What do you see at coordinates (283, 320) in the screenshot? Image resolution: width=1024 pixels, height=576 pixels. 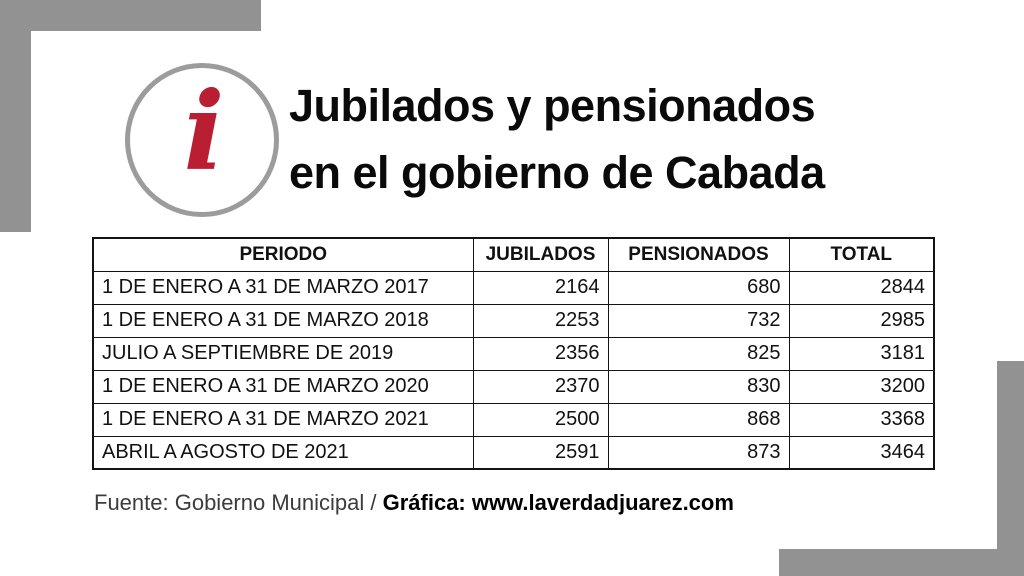 I see `cell-periodo: 1 DE ENERO A 31 DE MARZO 2018` at bounding box center [283, 320].